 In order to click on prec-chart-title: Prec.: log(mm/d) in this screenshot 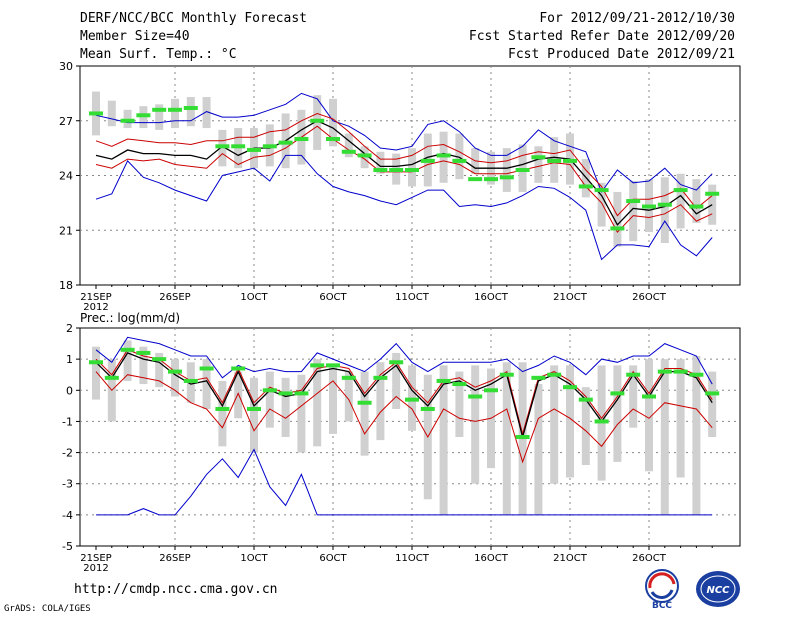, I will do `click(130, 318)`.